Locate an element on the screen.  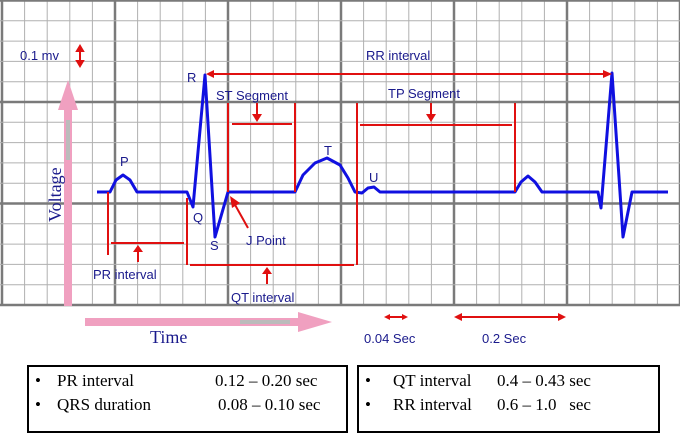
item-value: 0.12 – 0.20 sec is located at coordinates (266, 380).